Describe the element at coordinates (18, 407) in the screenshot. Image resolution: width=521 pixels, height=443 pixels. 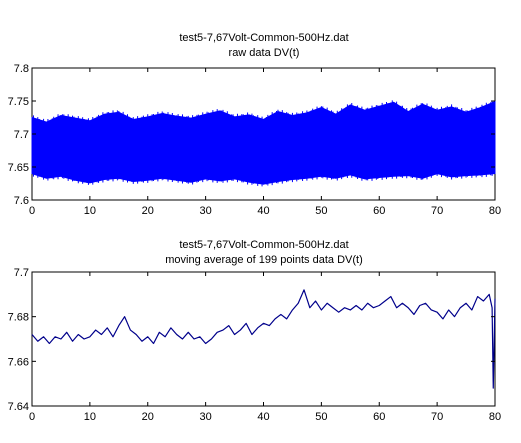
I see `chart-bottom-y-tick-label: 7.64` at that location.